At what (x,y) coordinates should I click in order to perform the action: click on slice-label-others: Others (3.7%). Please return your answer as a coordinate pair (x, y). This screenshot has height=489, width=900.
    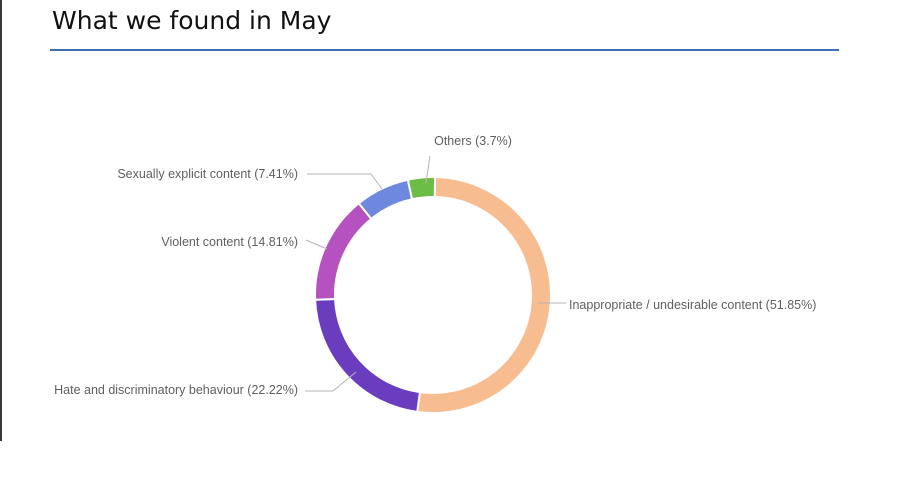
    Looking at the image, I should click on (473, 141).